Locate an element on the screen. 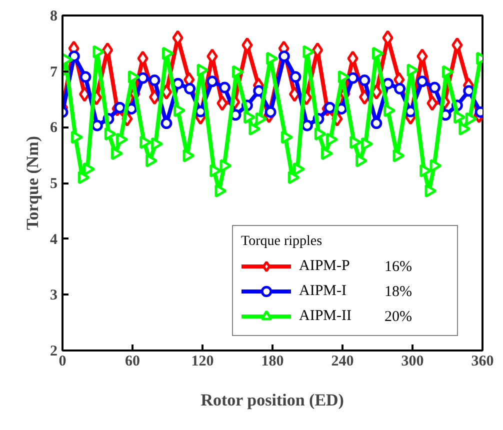 This screenshot has height=430, width=503. x-tick-label: 180 is located at coordinates (272, 362).